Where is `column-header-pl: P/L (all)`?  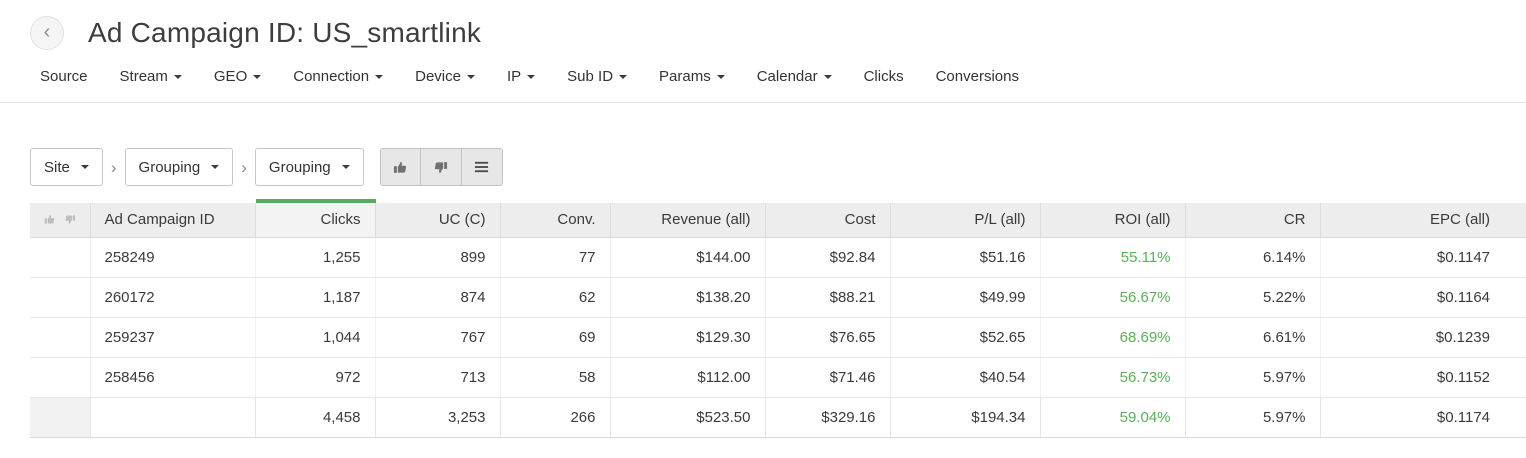 column-header-pl: P/L (all) is located at coordinates (965, 219).